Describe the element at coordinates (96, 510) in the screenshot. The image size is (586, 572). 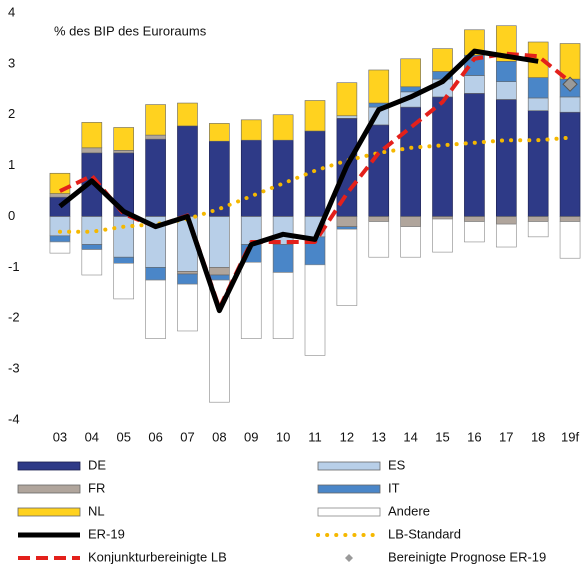
I see `legend-label: NL` at that location.